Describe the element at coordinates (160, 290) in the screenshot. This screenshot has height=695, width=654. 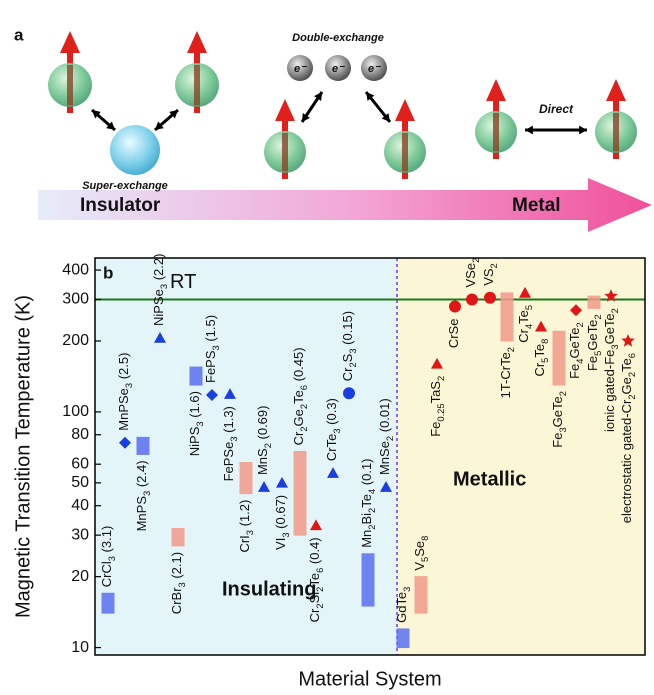
I see `material-label: NiPSe3 (2.2)` at that location.